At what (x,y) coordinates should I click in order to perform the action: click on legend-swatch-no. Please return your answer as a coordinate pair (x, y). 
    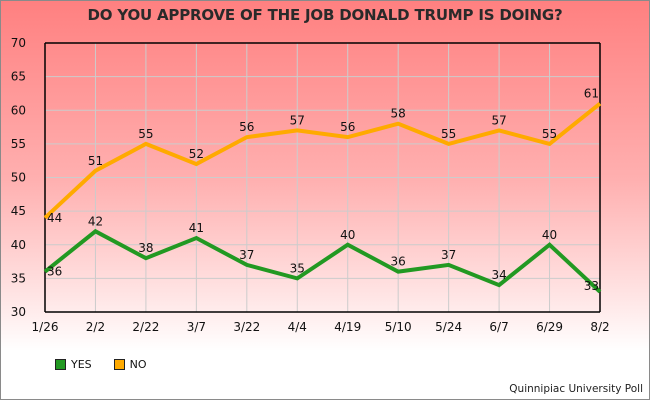
    Looking at the image, I should click on (119, 364).